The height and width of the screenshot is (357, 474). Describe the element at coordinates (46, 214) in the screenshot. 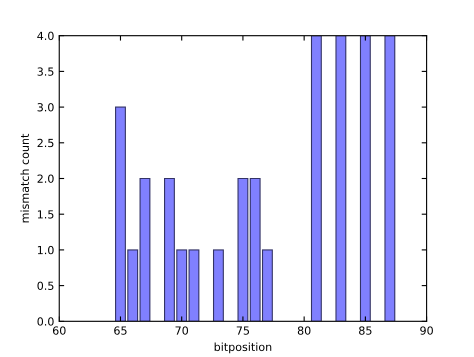

I see `y-tick-label: 1.5` at that location.